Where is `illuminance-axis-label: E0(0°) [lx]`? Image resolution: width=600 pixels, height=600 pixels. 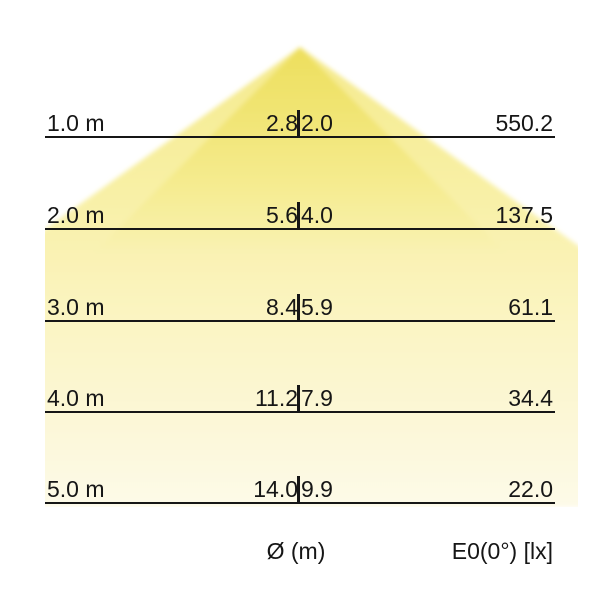 illuminance-axis-label: E0(0°) [lx] is located at coordinates (502, 551).